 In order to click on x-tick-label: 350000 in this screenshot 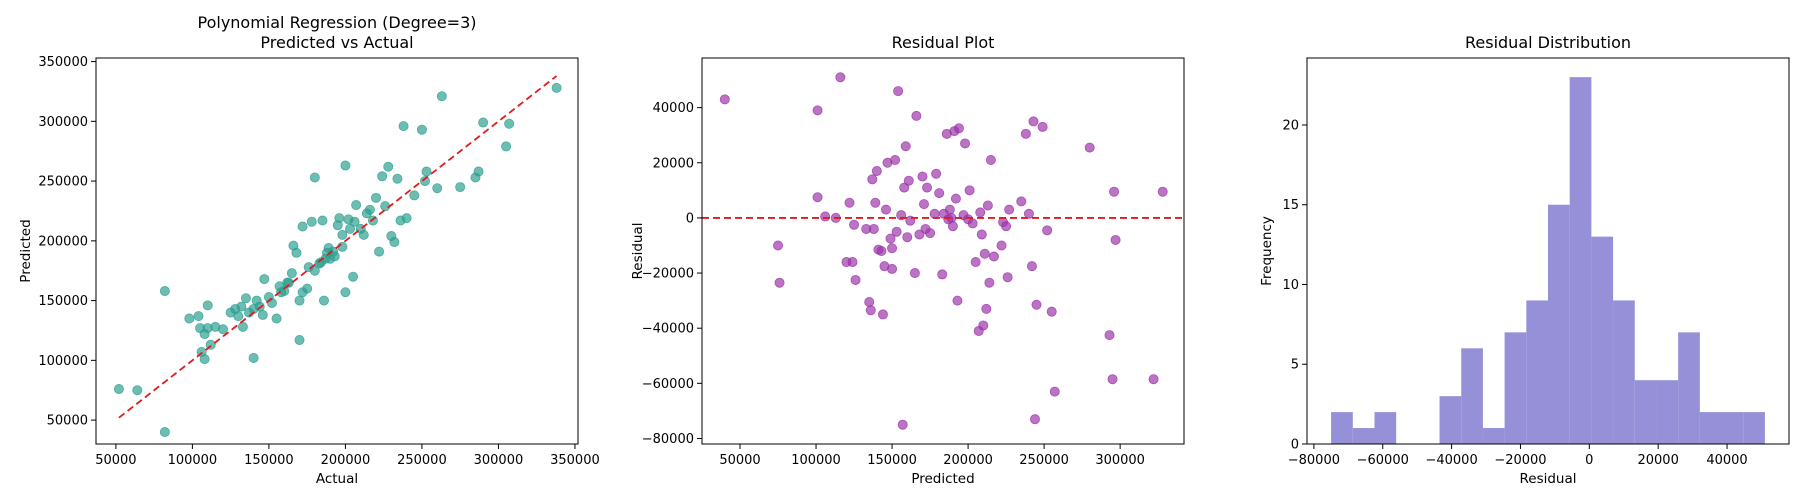, I will do `click(575, 460)`.